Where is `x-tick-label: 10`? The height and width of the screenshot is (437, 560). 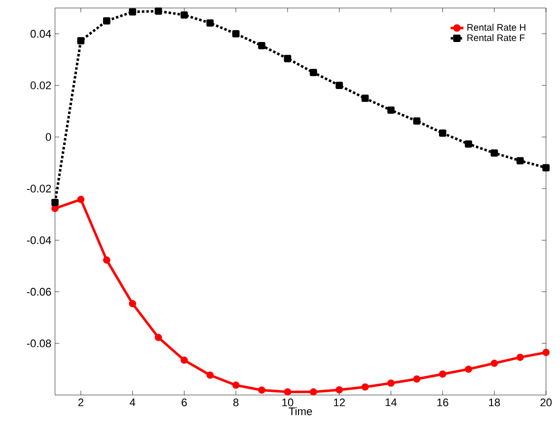 x-tick-label: 10 is located at coordinates (288, 402).